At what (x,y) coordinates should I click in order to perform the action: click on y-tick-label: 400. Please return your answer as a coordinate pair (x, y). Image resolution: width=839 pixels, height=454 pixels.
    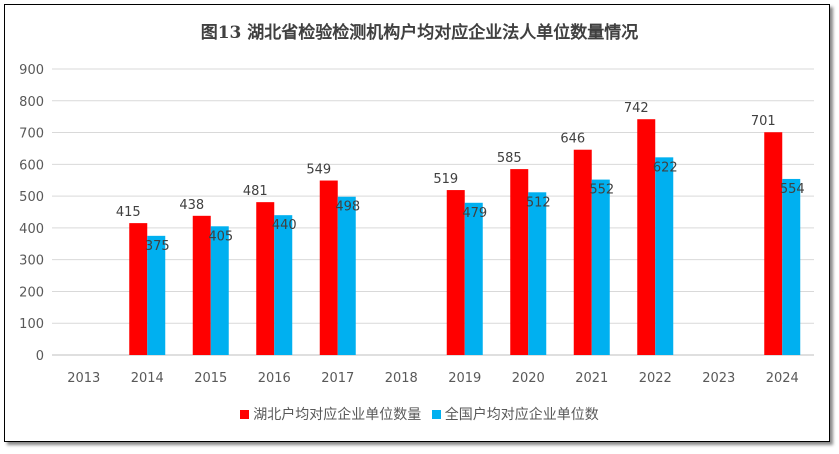
    Looking at the image, I should click on (31, 229).